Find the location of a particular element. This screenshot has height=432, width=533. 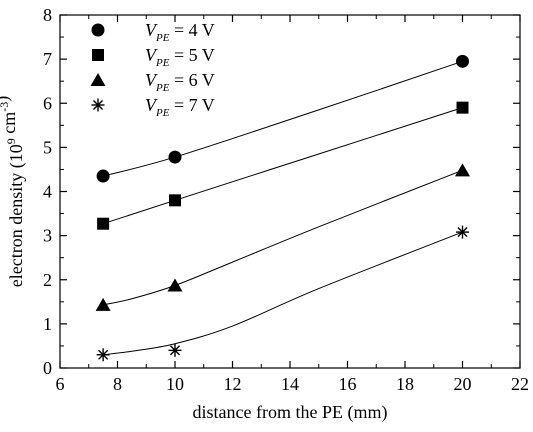

y-tick-label: 6 is located at coordinates (47, 103).